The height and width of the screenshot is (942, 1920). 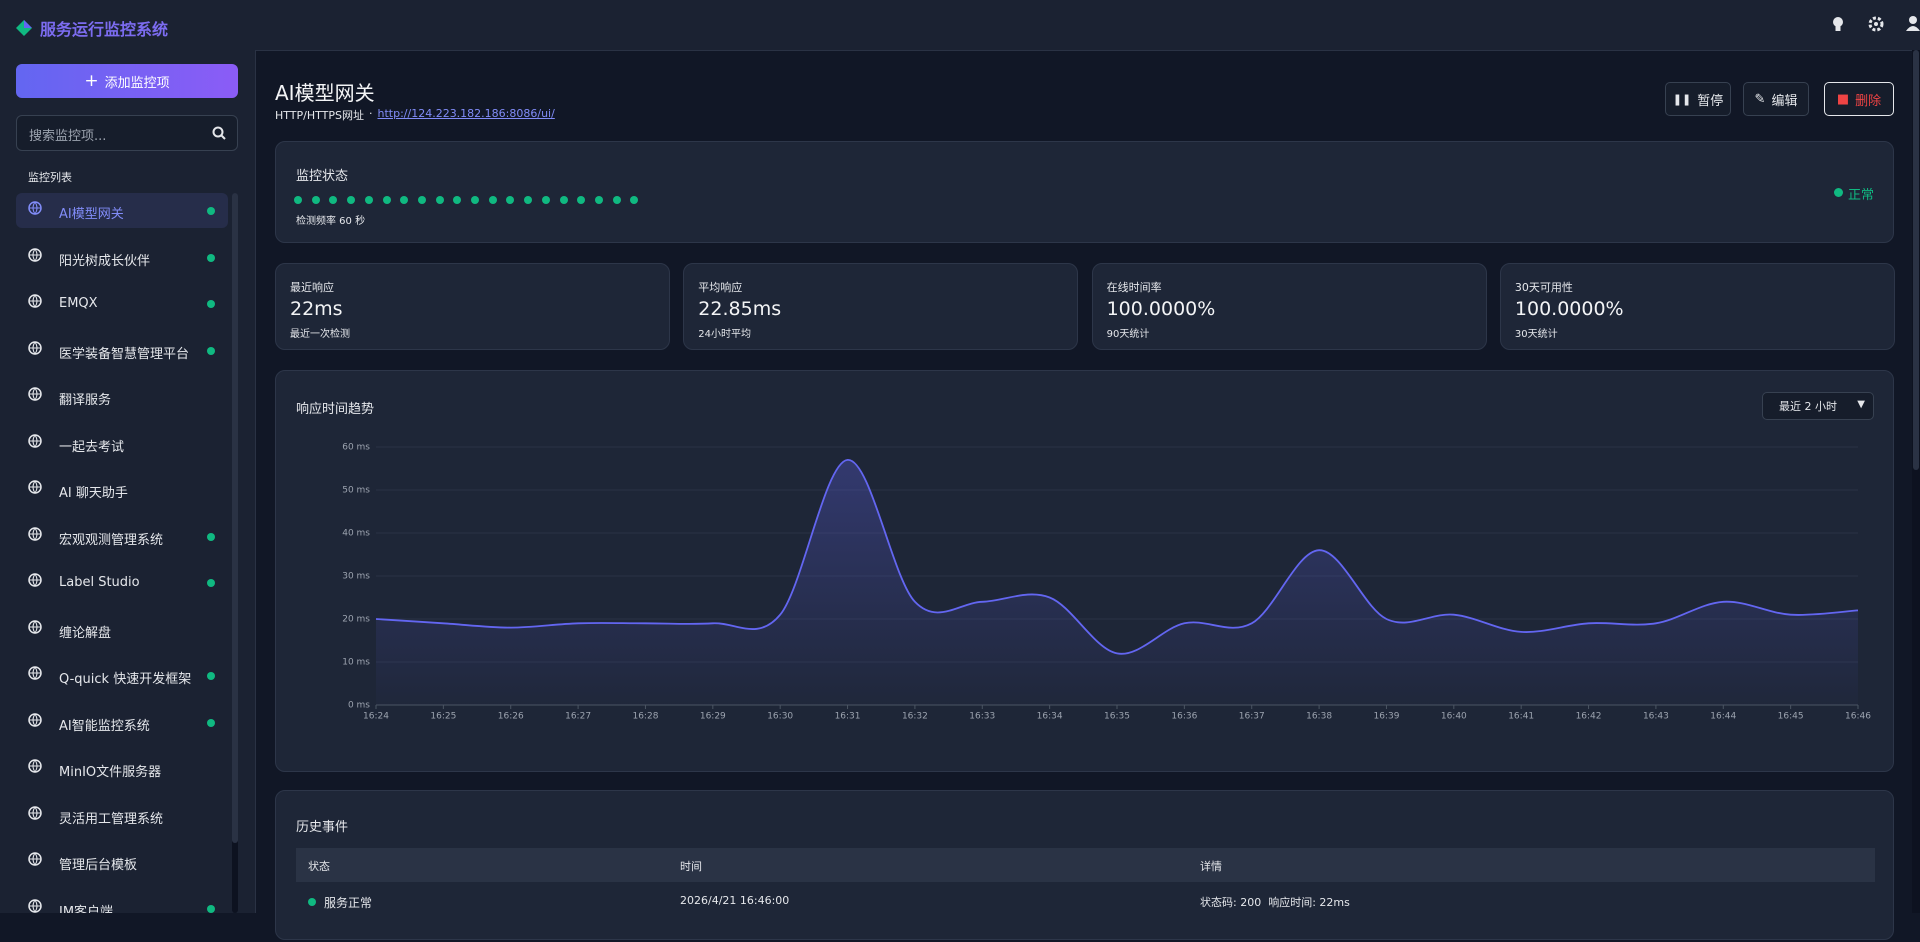 I want to click on monitor-name: 医学装备智慧管理平台, so click(x=124, y=354).